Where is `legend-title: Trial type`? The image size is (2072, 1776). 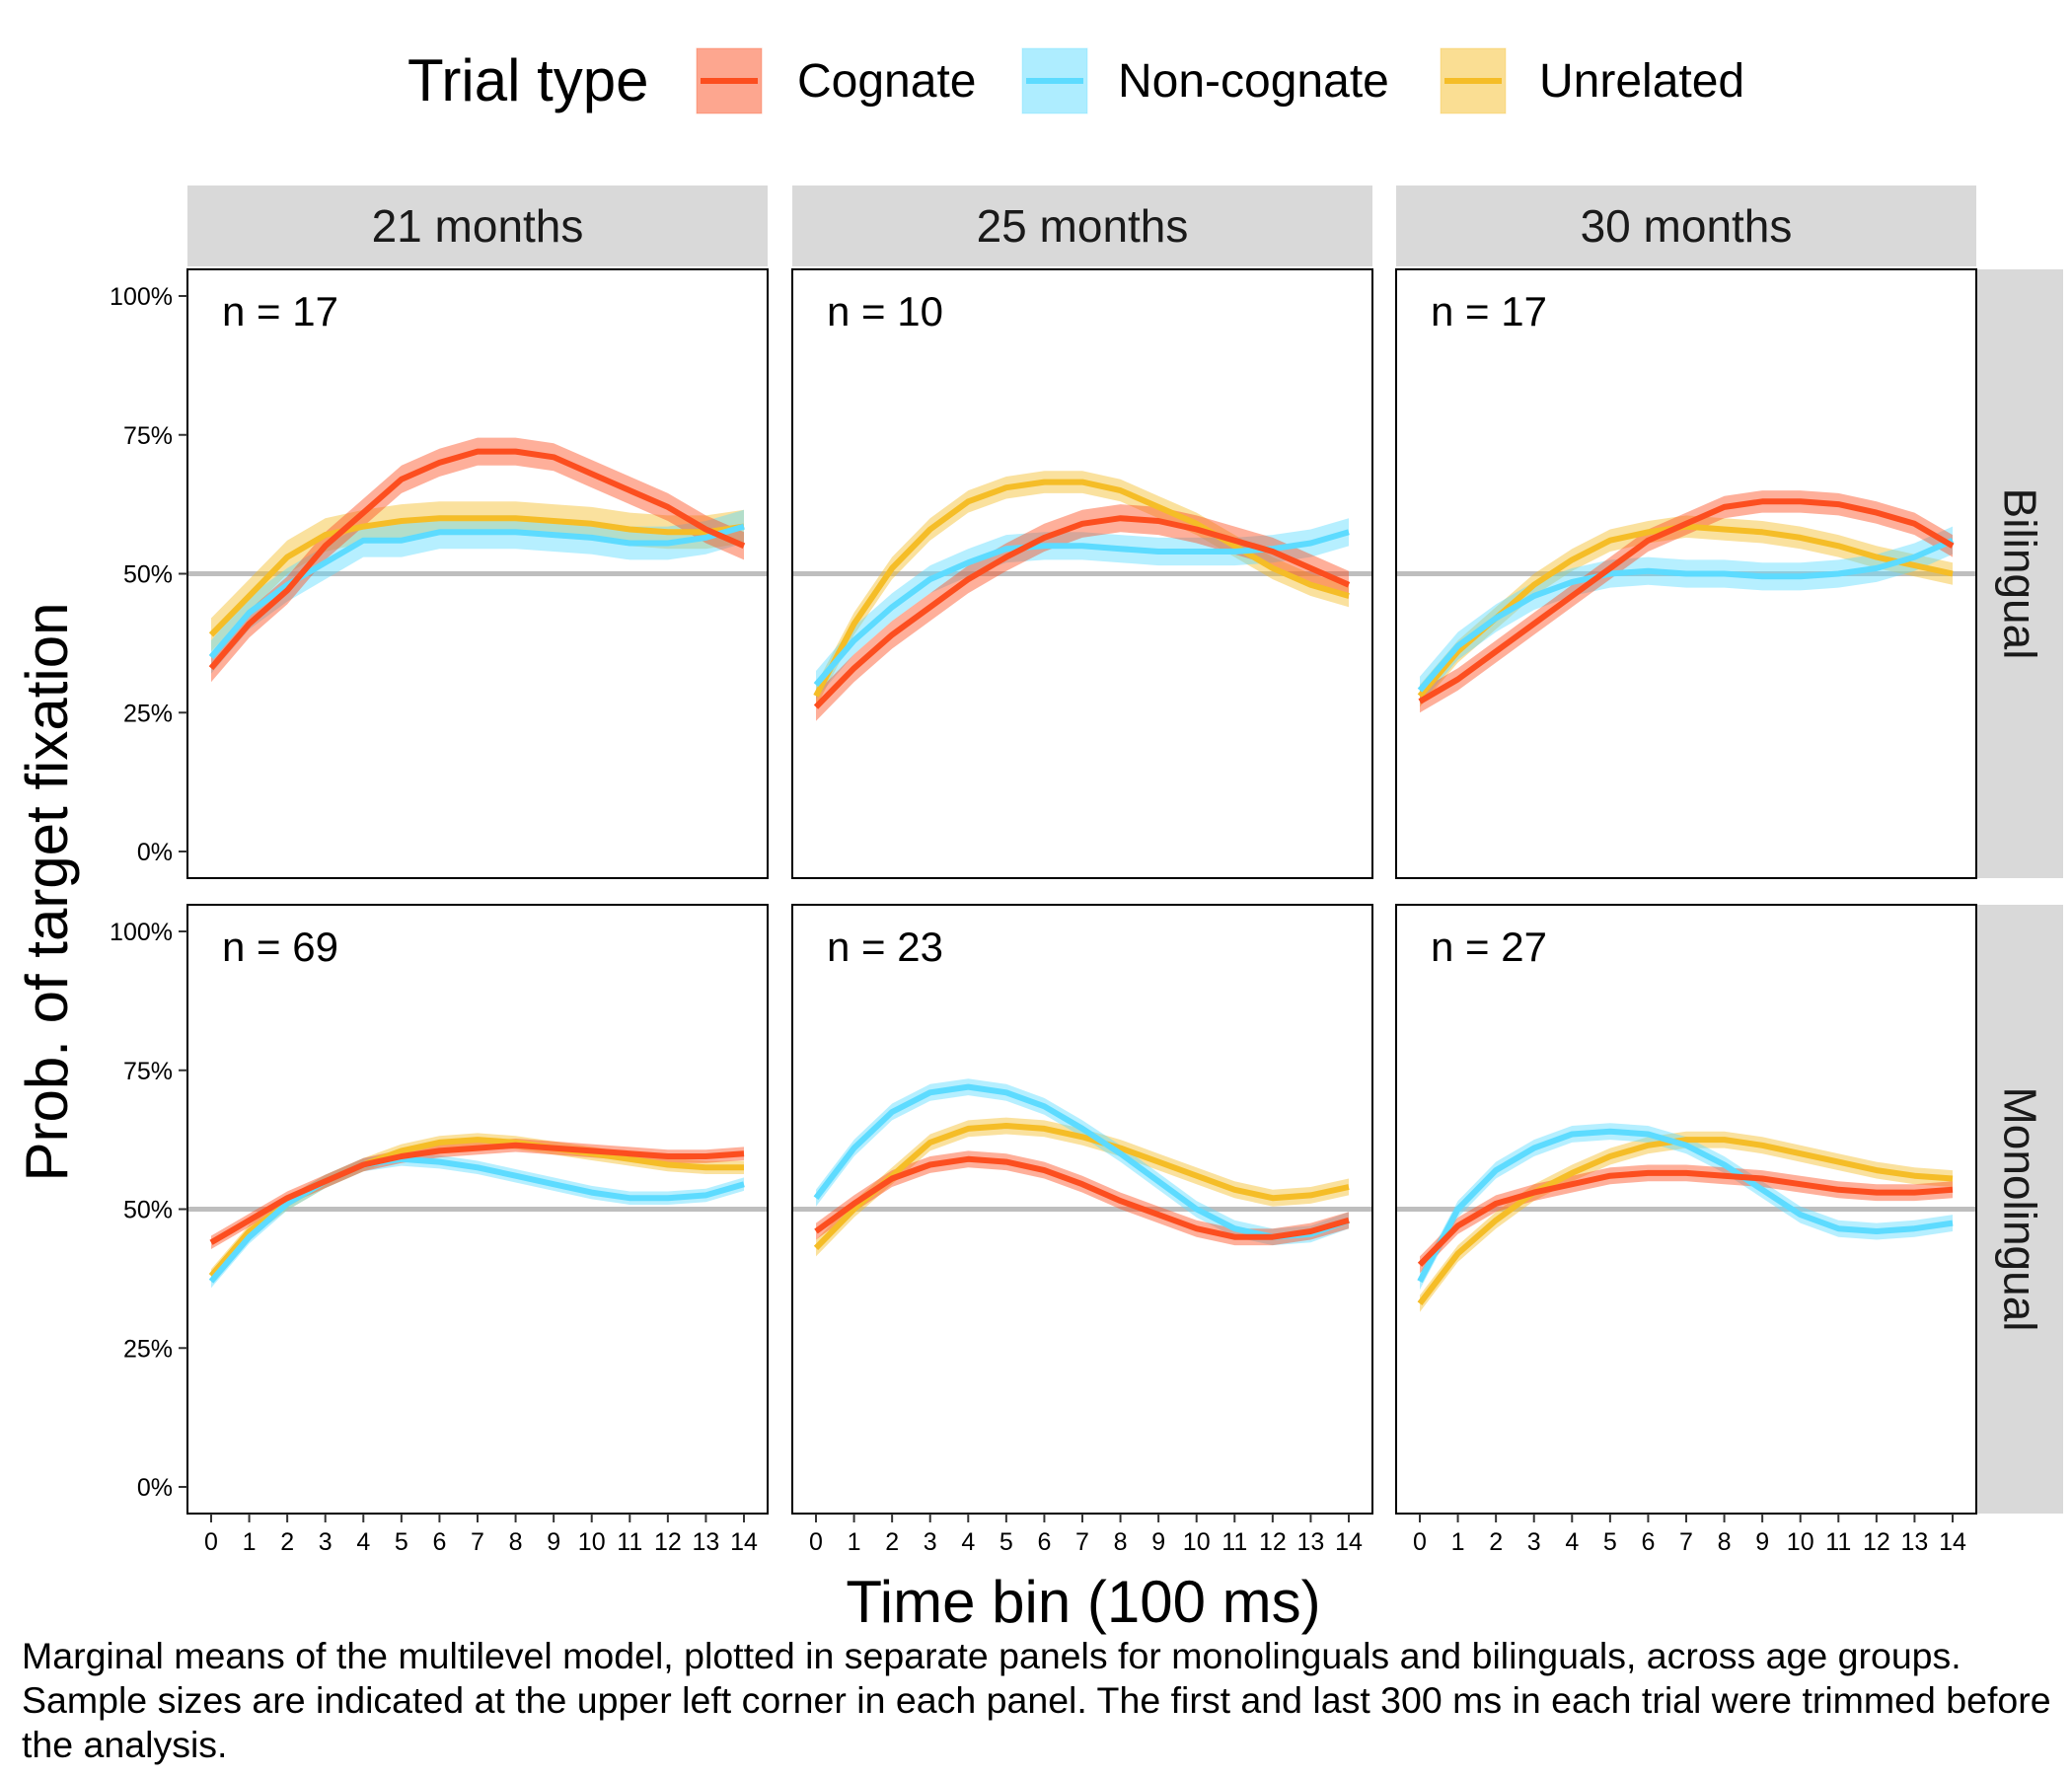 legend-title: Trial type is located at coordinates (528, 80).